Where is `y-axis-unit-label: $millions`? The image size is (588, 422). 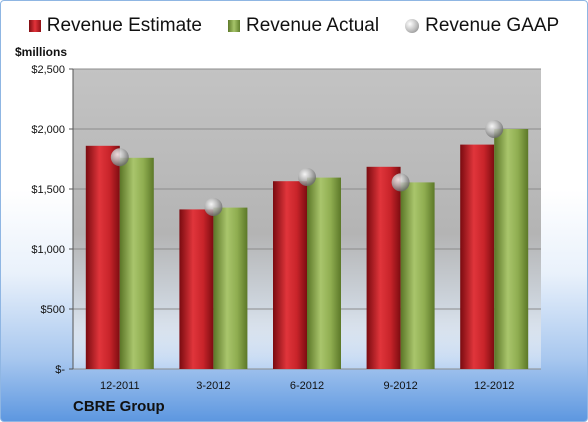
y-axis-unit-label: $millions is located at coordinates (41, 52).